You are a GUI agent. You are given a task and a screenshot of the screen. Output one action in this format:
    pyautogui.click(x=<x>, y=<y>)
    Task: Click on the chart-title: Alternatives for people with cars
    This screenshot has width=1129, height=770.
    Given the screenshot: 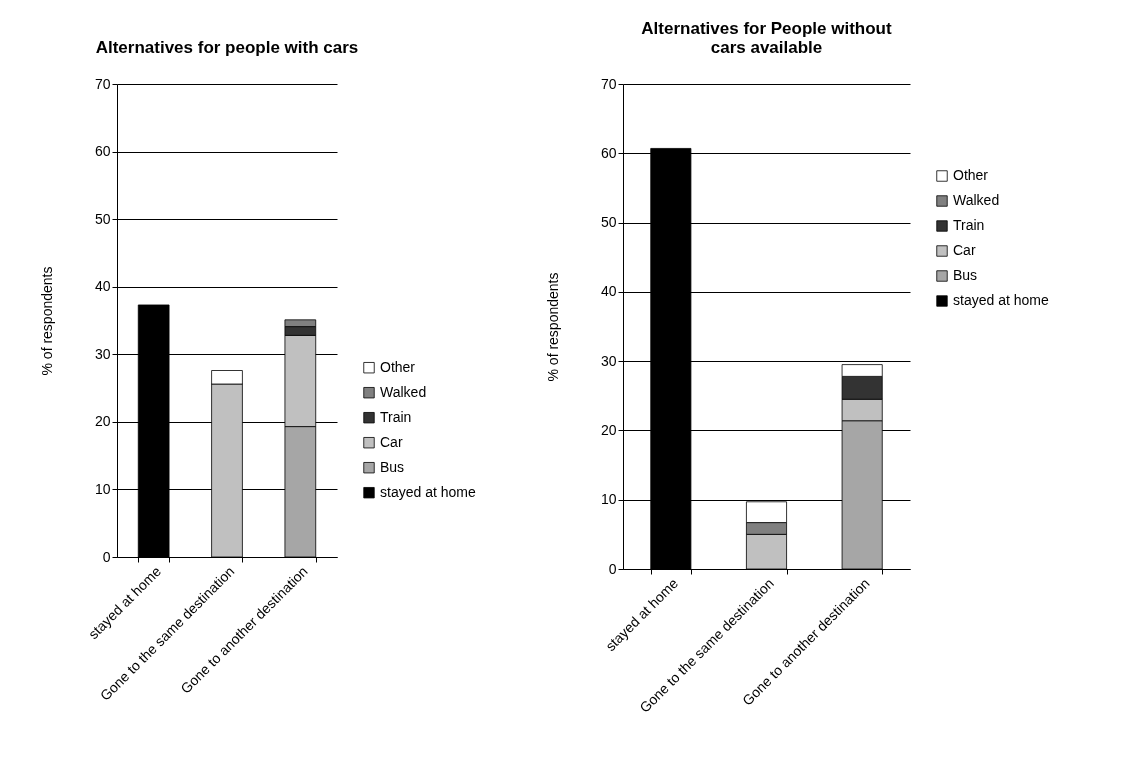 What is the action you would take?
    pyautogui.click(x=227, y=47)
    